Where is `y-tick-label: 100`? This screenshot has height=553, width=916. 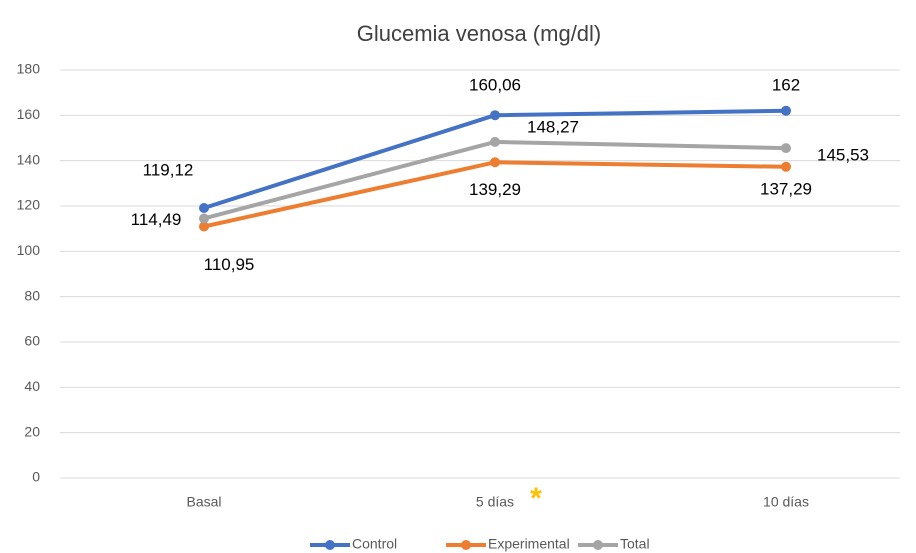
y-tick-label: 100 is located at coordinates (29, 250).